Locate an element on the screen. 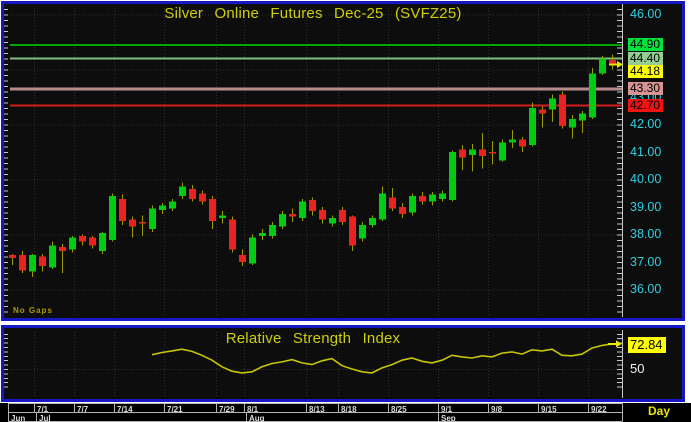 The image size is (691, 422). period-selector: Day is located at coordinates (659, 411).